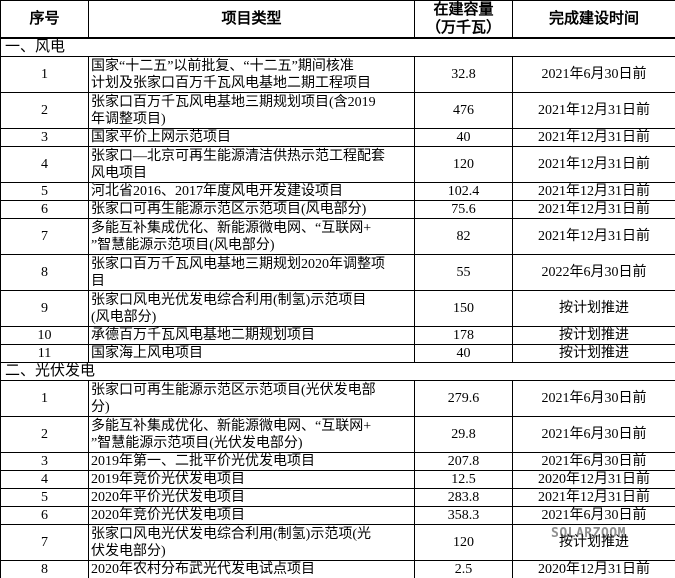  Describe the element at coordinates (463, 479) in the screenshot. I see `cell-capacity: 12.5` at that location.